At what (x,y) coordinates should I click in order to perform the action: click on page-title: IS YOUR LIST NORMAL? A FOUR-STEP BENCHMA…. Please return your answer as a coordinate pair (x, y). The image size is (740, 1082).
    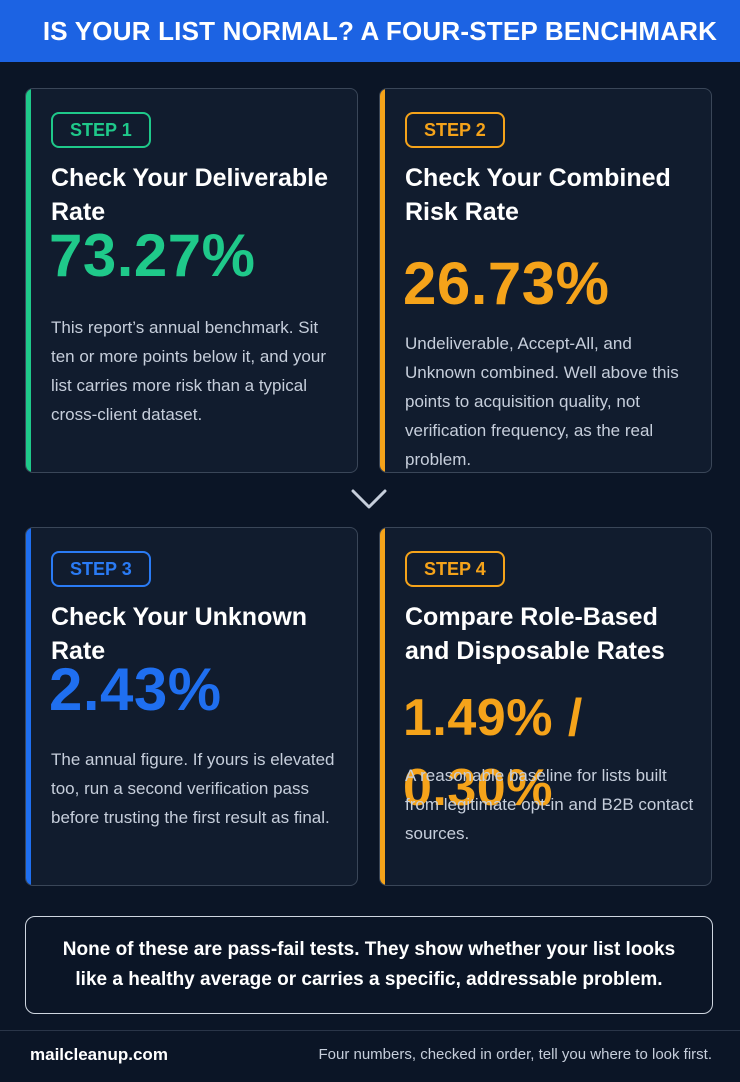
    Looking at the image, I should click on (380, 30).